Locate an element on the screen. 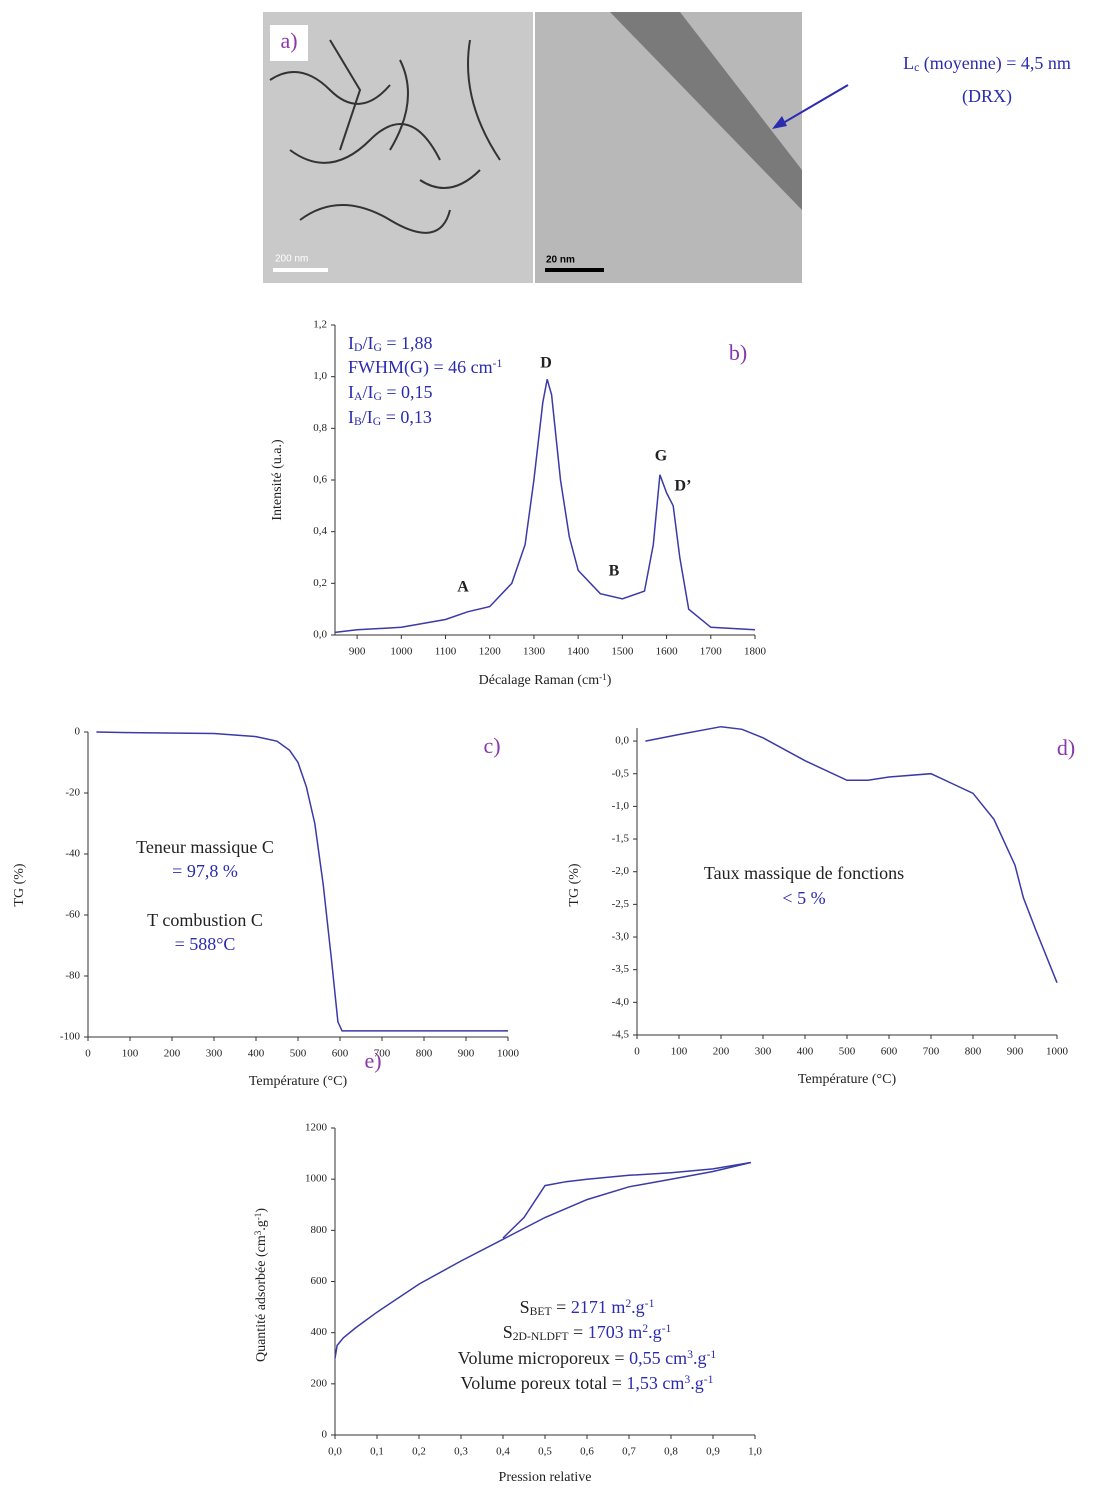  panel-label: b) is located at coordinates (738, 352).